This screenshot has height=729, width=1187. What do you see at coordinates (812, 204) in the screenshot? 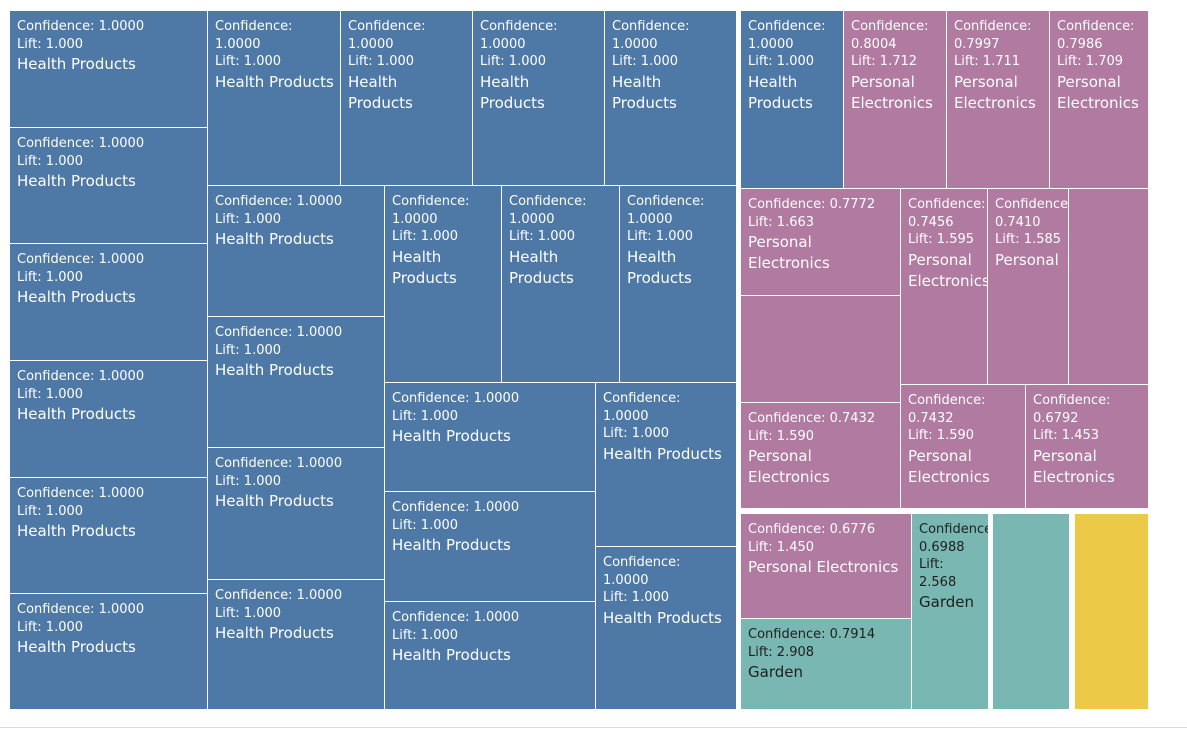
I see `cell-confidence-label: Confidence: 0.7772` at bounding box center [812, 204].